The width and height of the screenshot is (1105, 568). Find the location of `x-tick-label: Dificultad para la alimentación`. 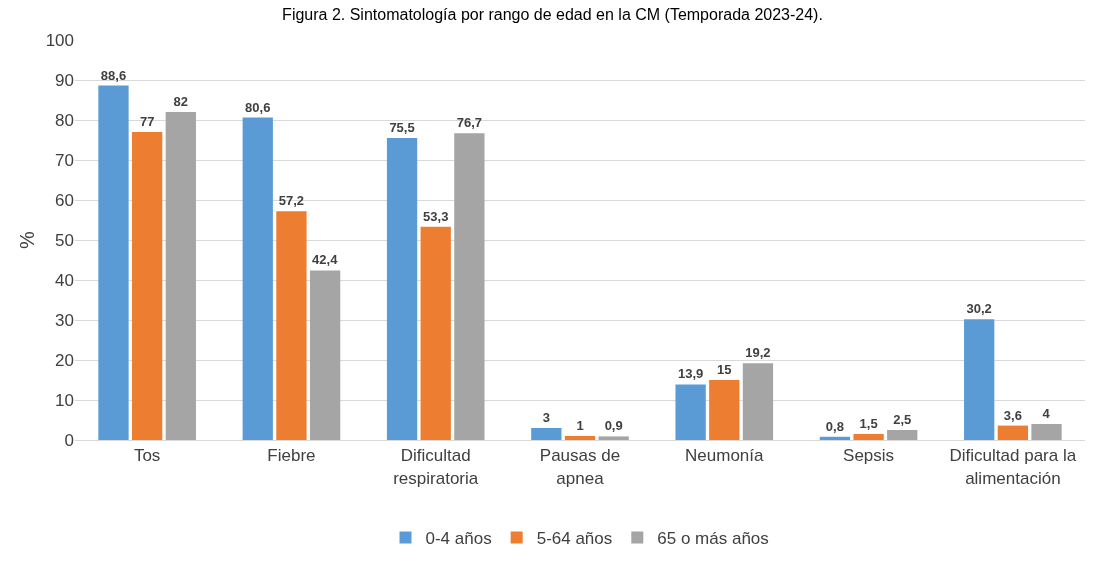

x-tick-label: Dificultad para la alimentación is located at coordinates (1013, 467).